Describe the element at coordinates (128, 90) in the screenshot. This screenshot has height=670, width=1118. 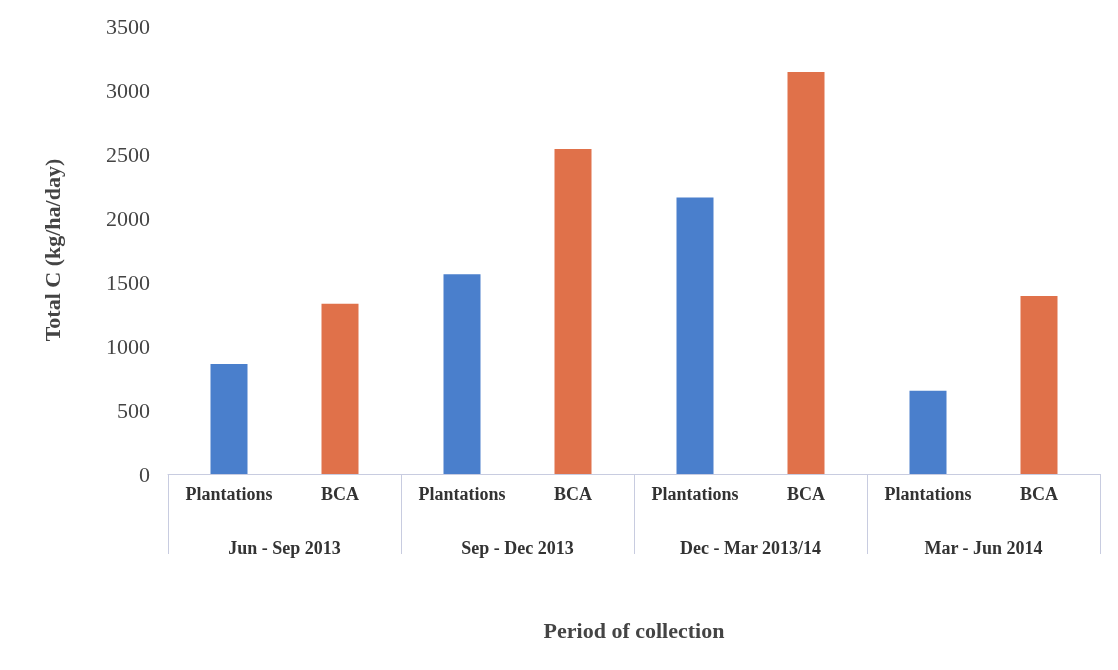
I see `y-tick-label: 3000` at that location.